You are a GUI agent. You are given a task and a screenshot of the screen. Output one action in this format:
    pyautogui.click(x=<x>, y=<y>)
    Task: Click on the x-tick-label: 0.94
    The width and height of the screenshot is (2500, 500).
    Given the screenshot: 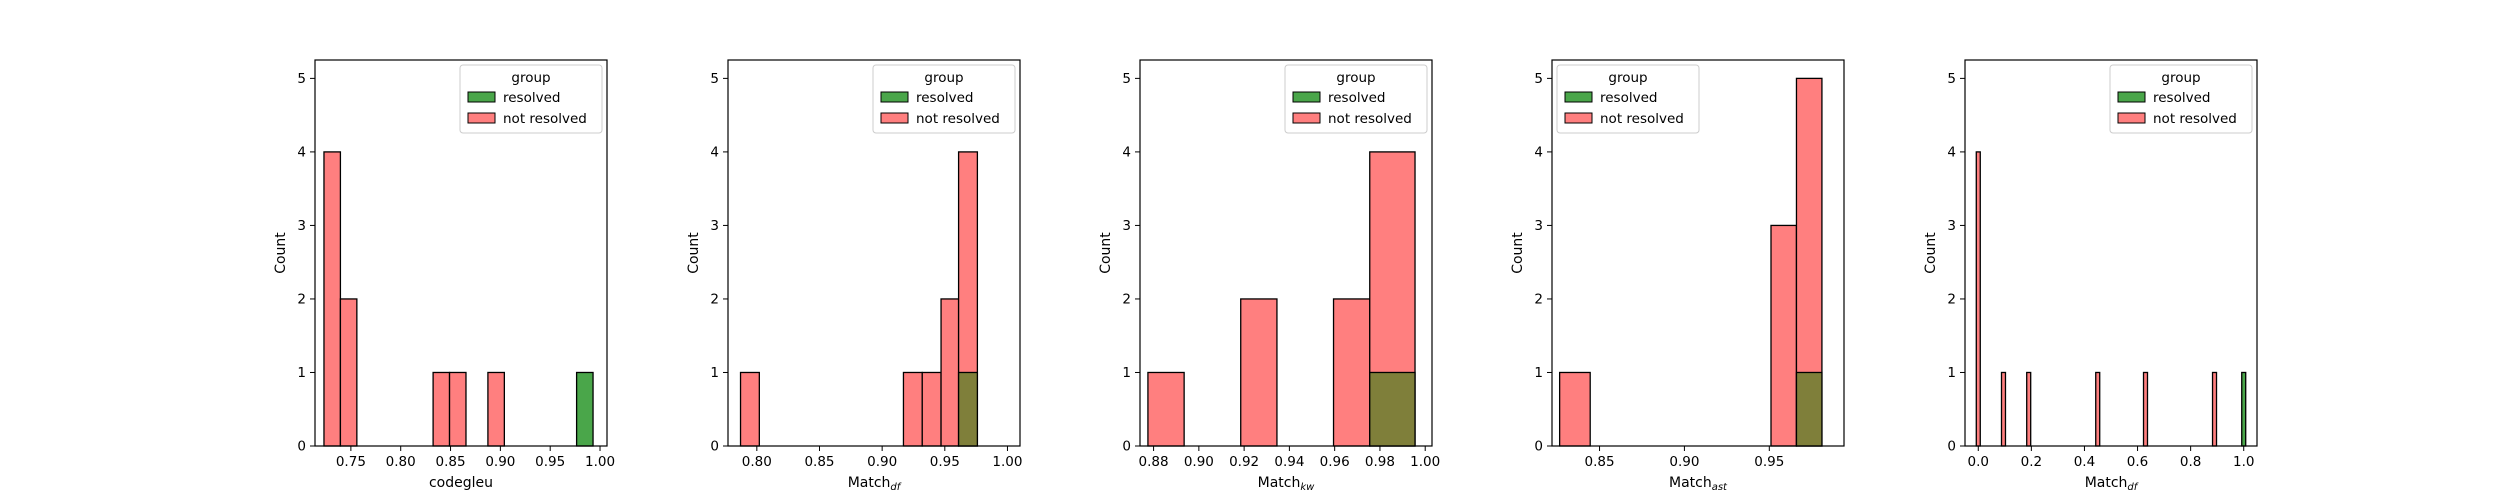 What is the action you would take?
    pyautogui.click(x=1289, y=462)
    